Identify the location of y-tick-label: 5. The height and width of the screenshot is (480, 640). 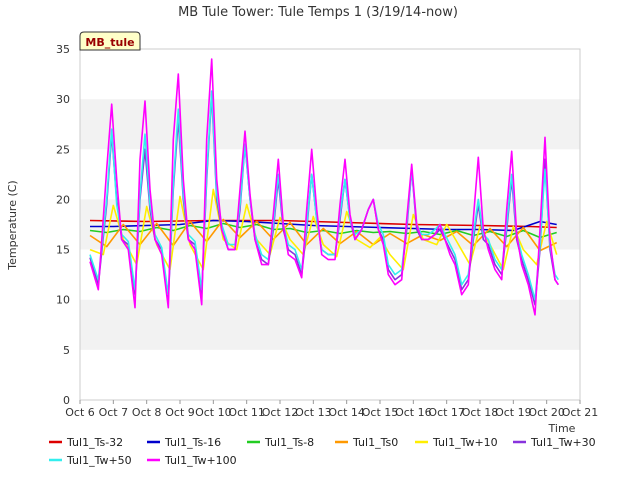
(66, 350).